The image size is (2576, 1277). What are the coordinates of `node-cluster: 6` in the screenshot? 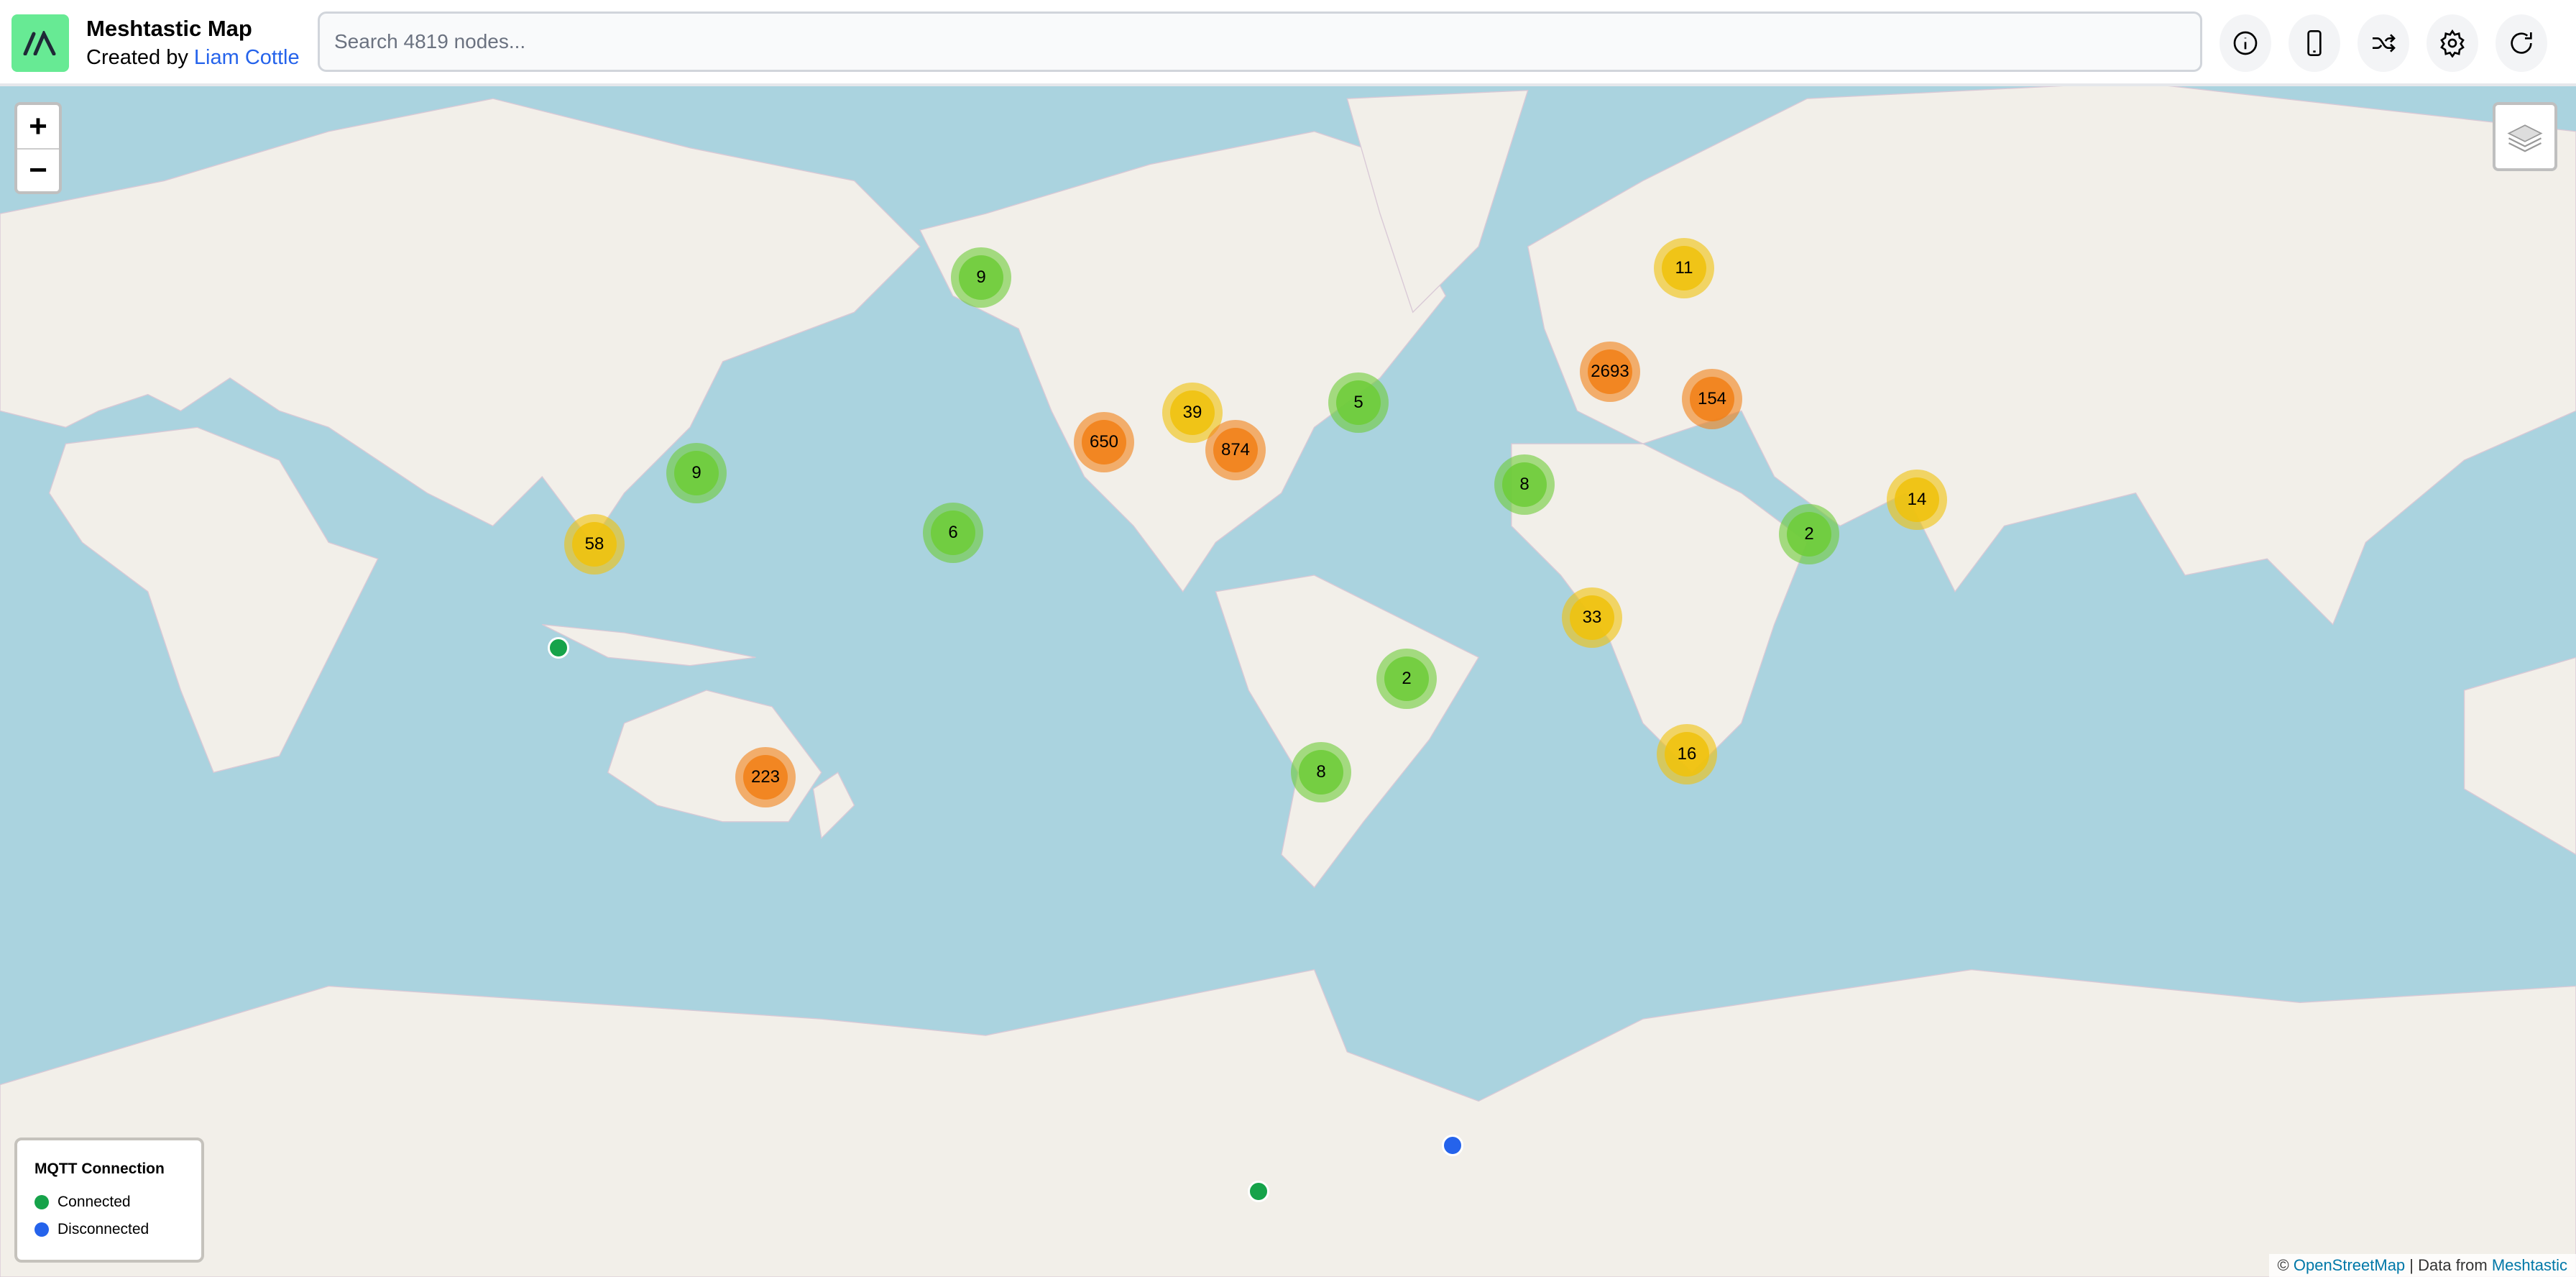 It's located at (953, 533).